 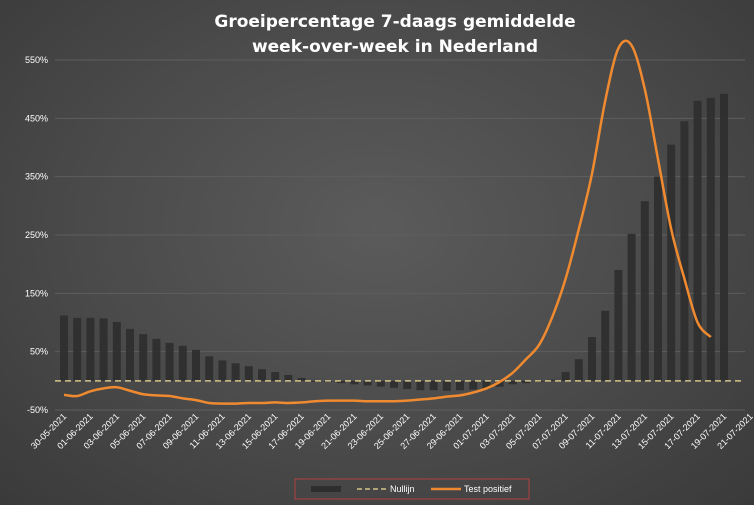 What do you see at coordinates (395, 47) in the screenshot?
I see `chart-title-line-2: week-over-week in Nederland` at bounding box center [395, 47].